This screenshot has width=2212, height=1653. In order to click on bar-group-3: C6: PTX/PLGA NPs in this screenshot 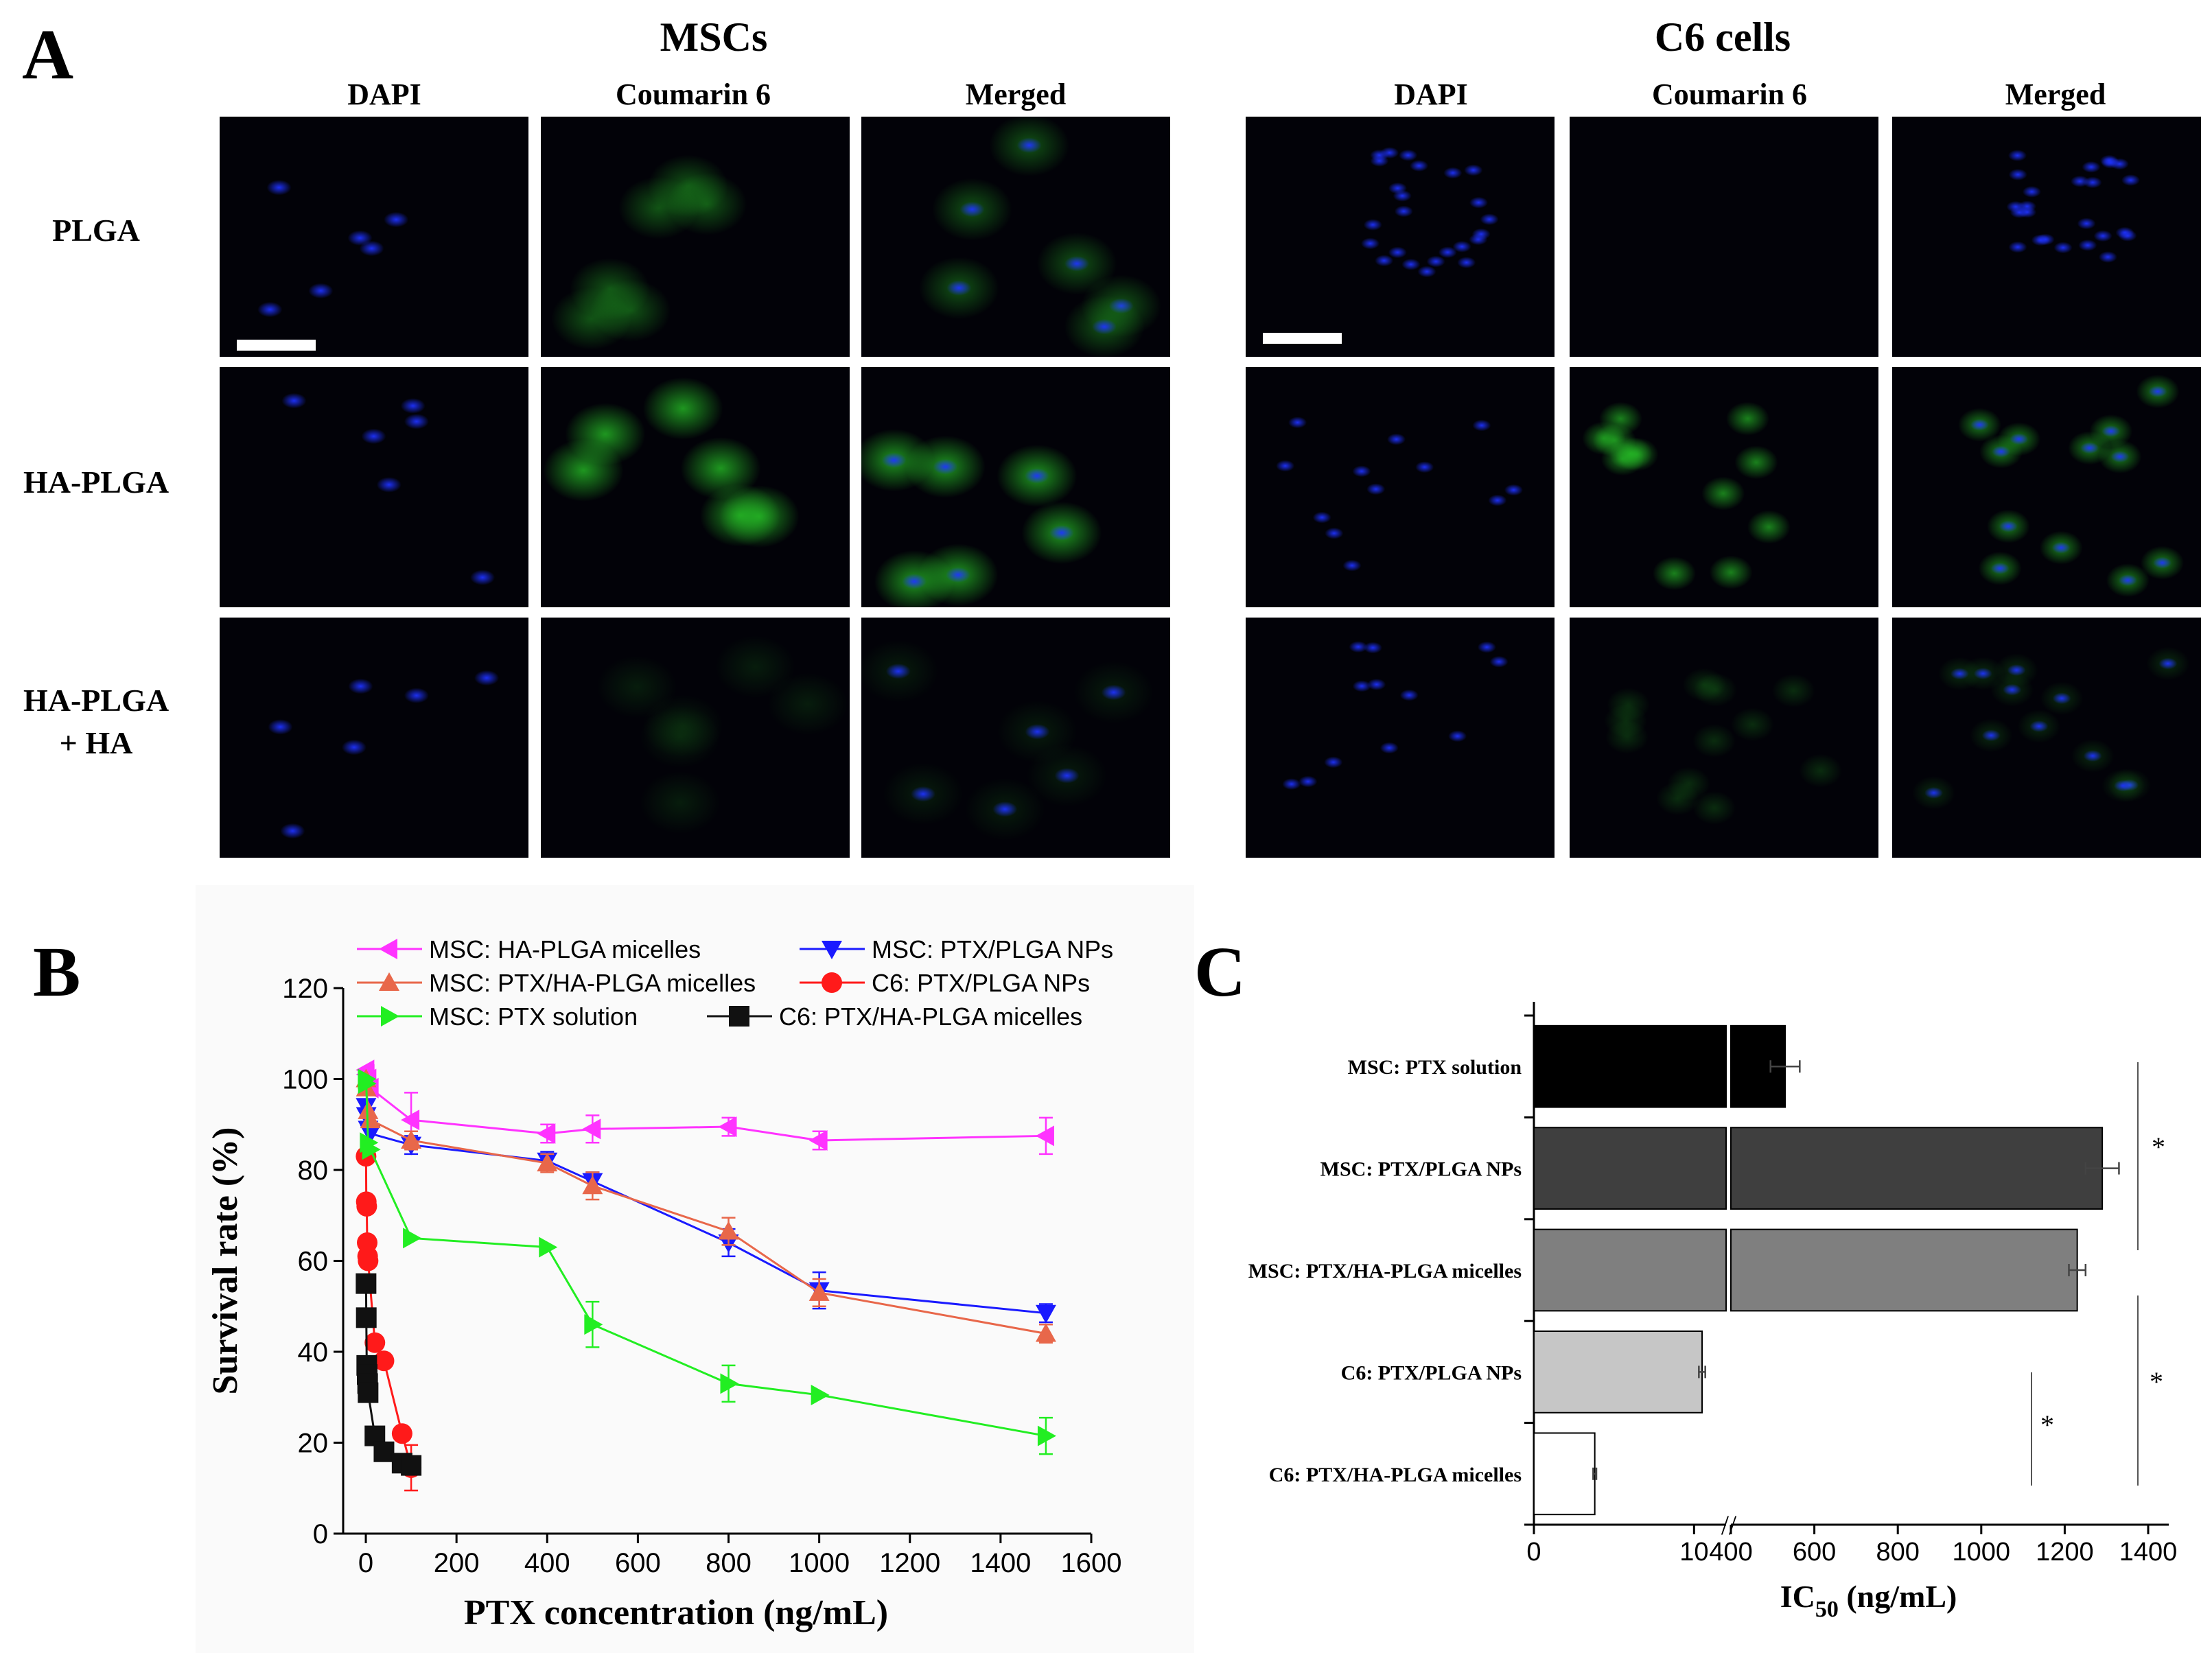, I will do `click(1523, 1372)`.